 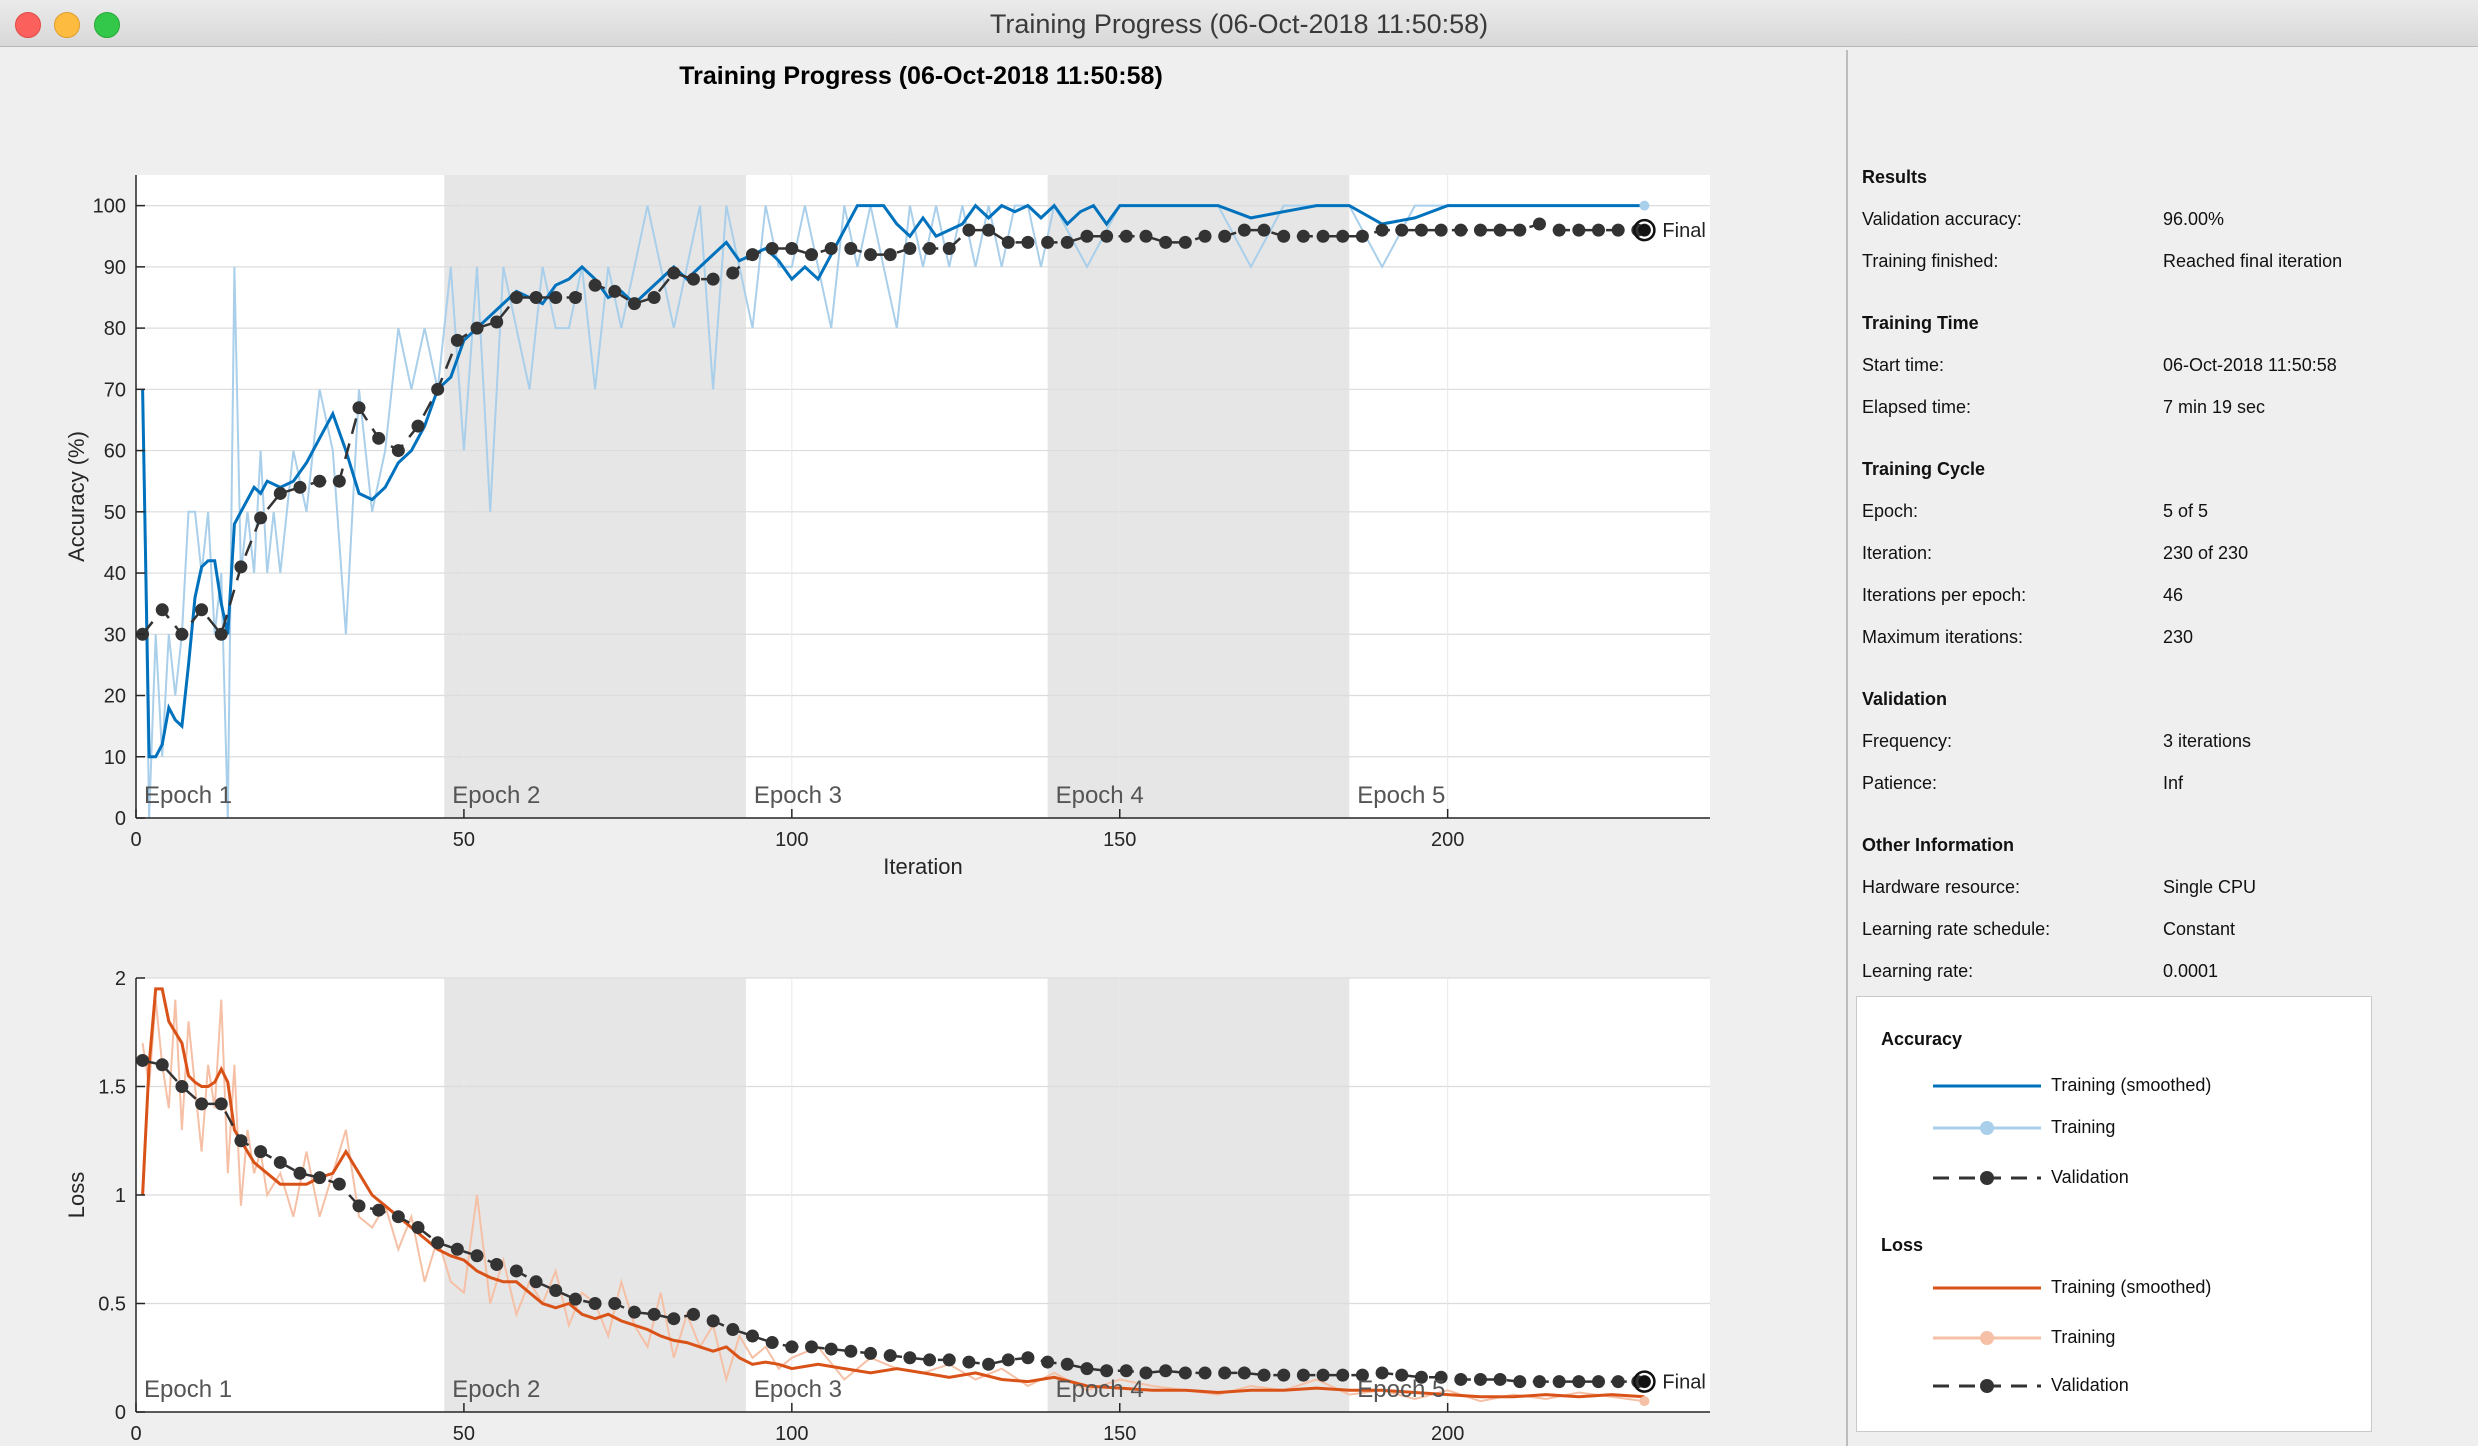 What do you see at coordinates (2162, 887) in the screenshot?
I see `info-row: Hardware resource: Single CPU` at bounding box center [2162, 887].